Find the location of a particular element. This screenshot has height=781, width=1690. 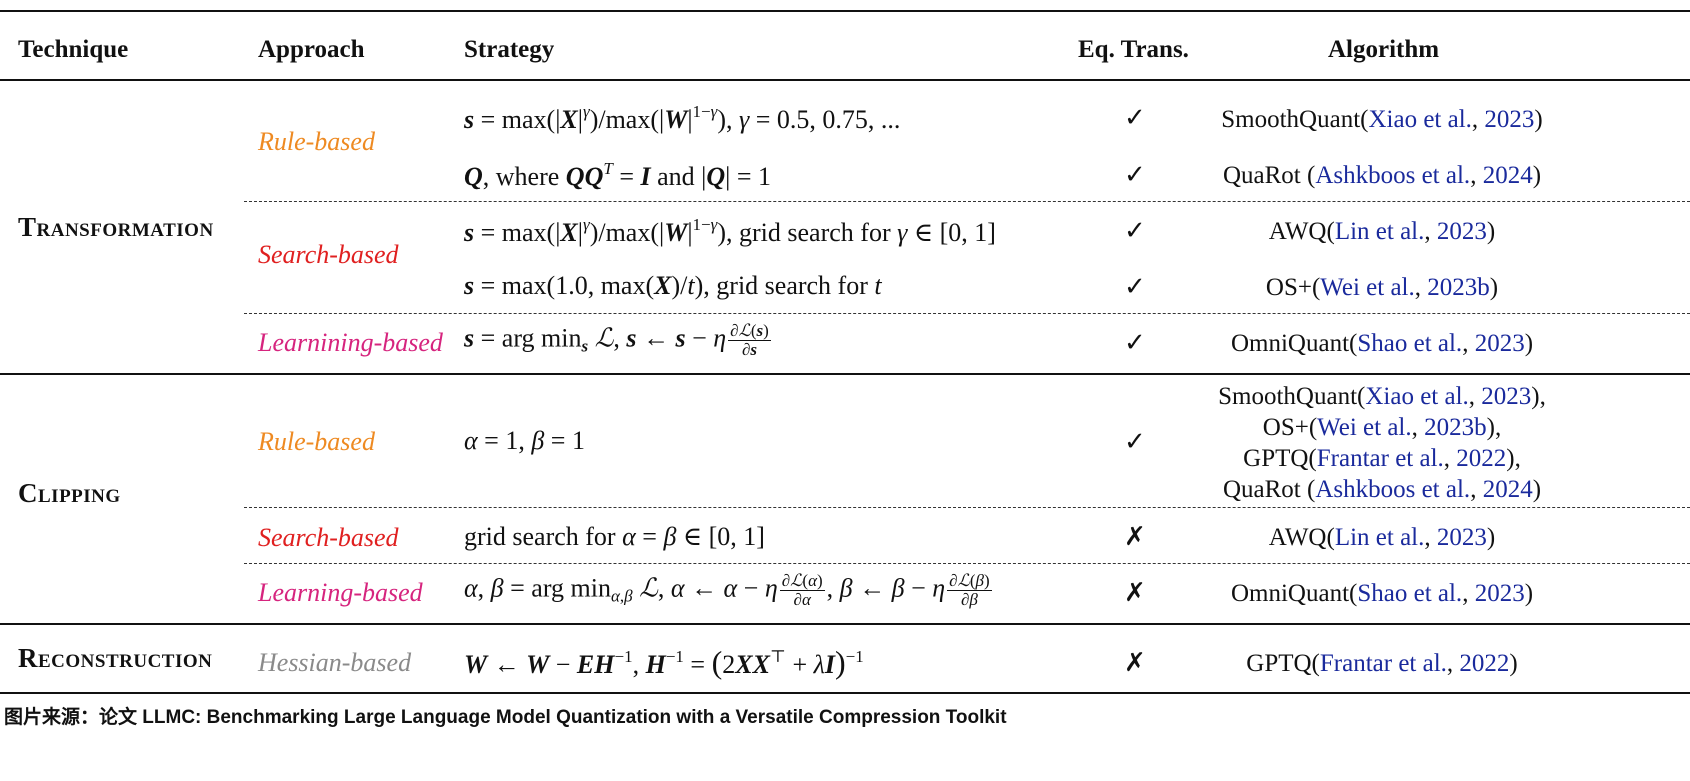

algorithm-cell: SmoothQuant(Xiao et al., 2023) is located at coordinates (1382, 119).